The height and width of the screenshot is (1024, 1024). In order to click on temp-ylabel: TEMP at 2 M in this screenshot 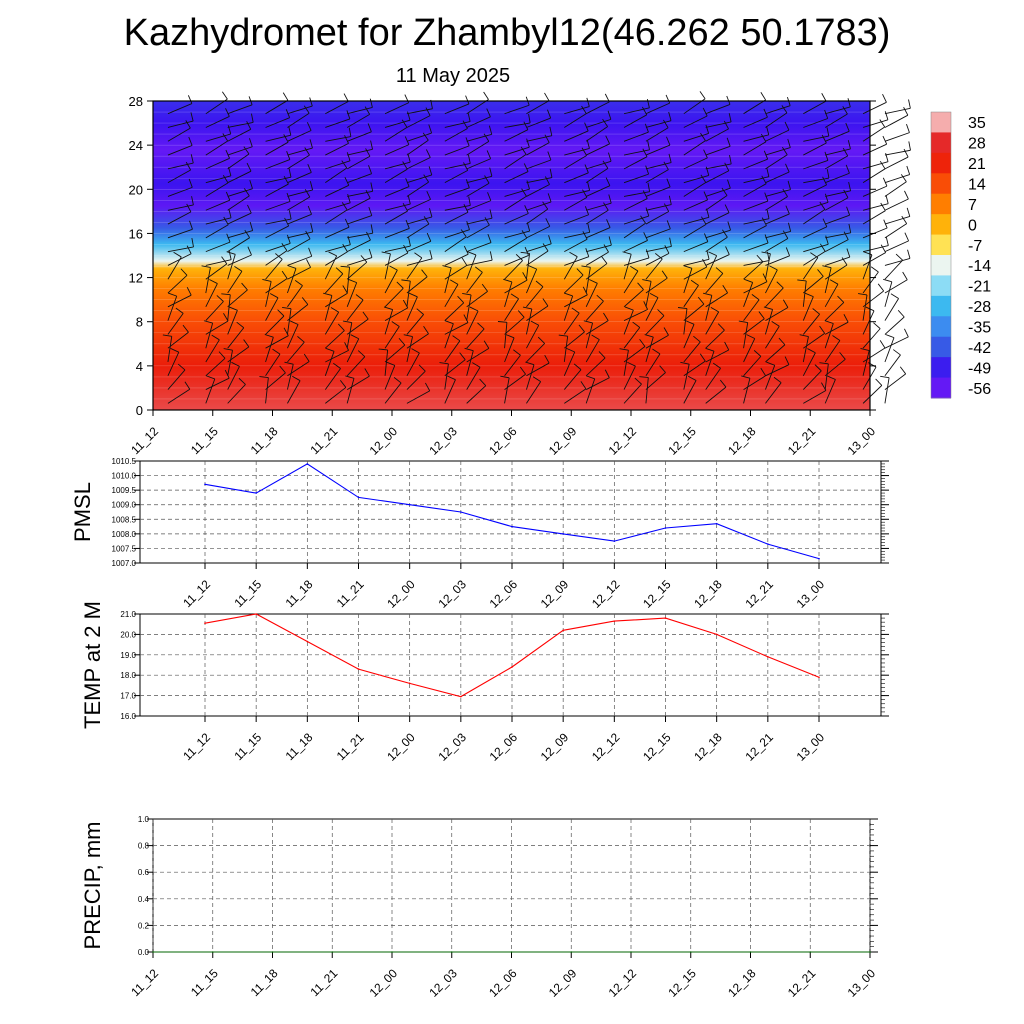, I will do `click(92, 665)`.